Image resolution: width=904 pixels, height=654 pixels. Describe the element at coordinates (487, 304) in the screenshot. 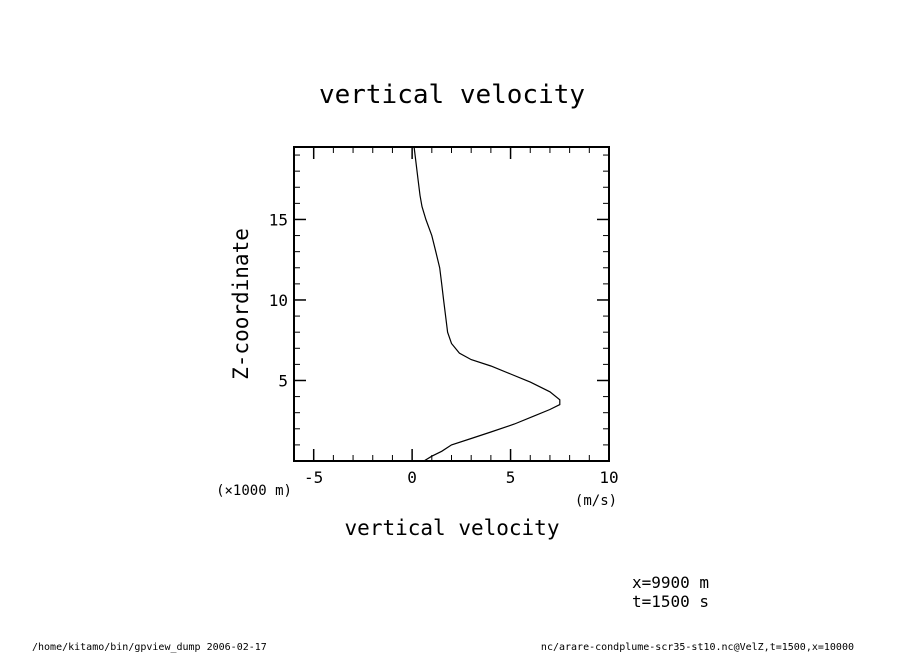

I see `series-line` at that location.